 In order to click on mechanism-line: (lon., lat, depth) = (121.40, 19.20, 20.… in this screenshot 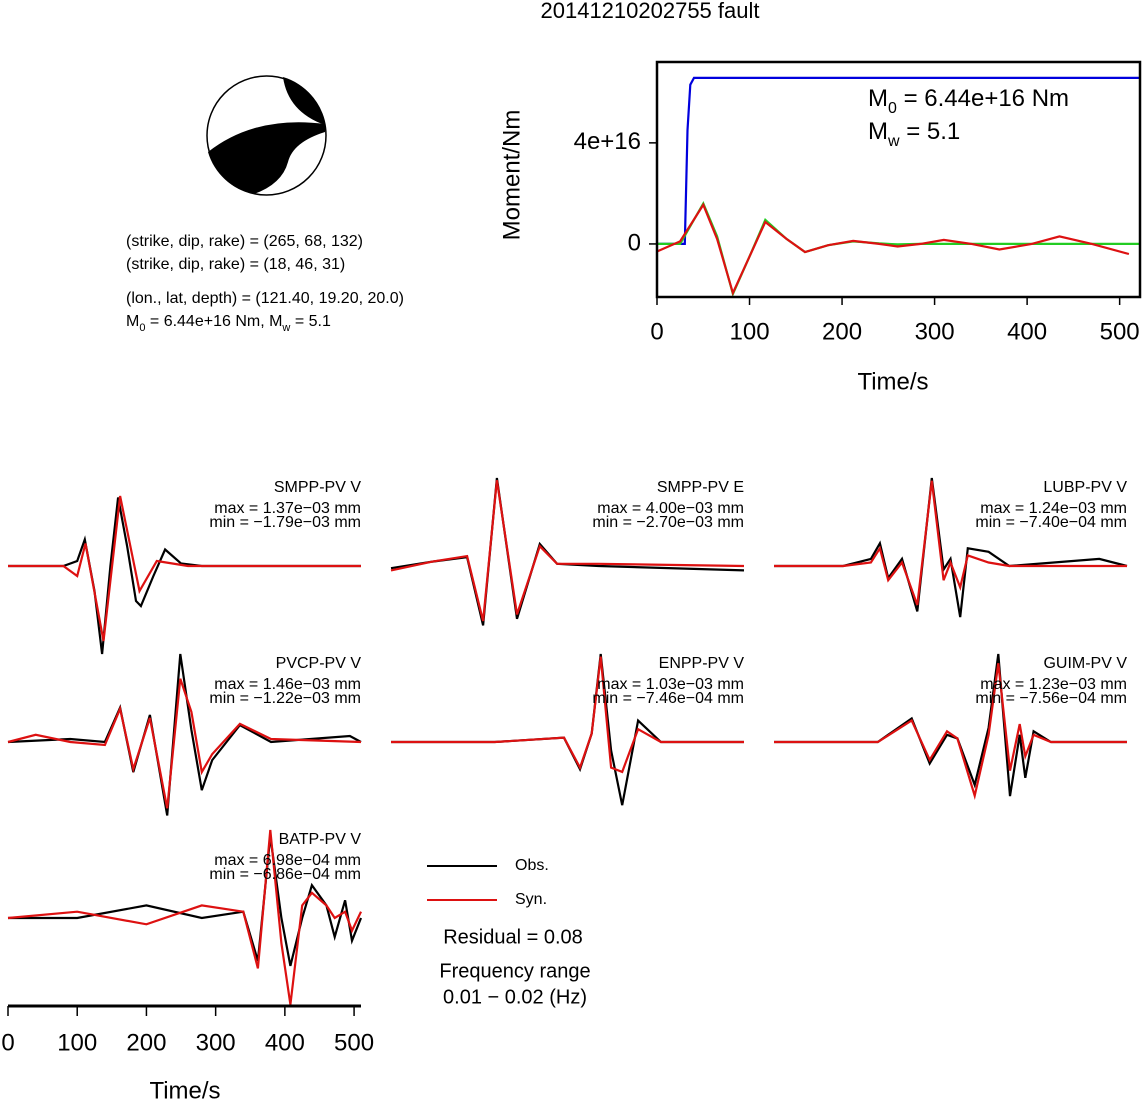, I will do `click(265, 298)`.